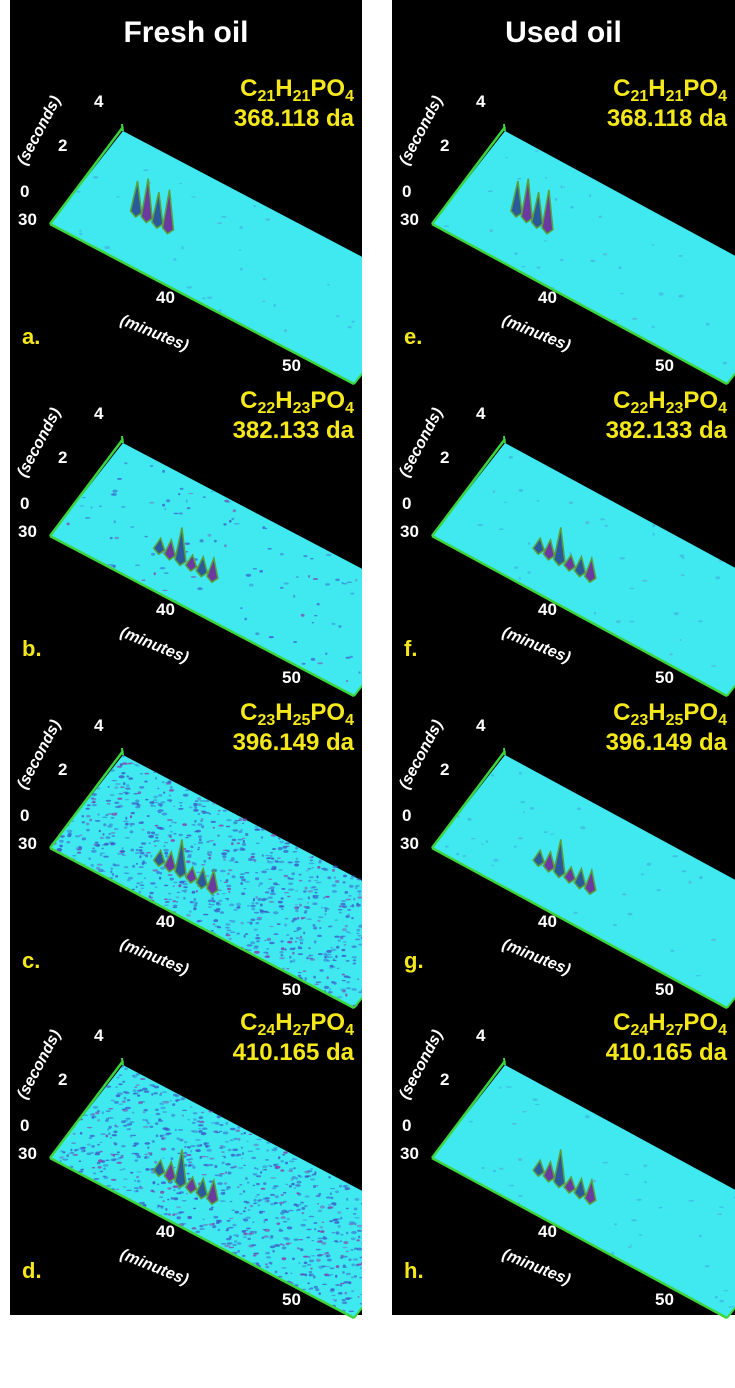  I want to click on x-tick-50: 50, so click(664, 990).